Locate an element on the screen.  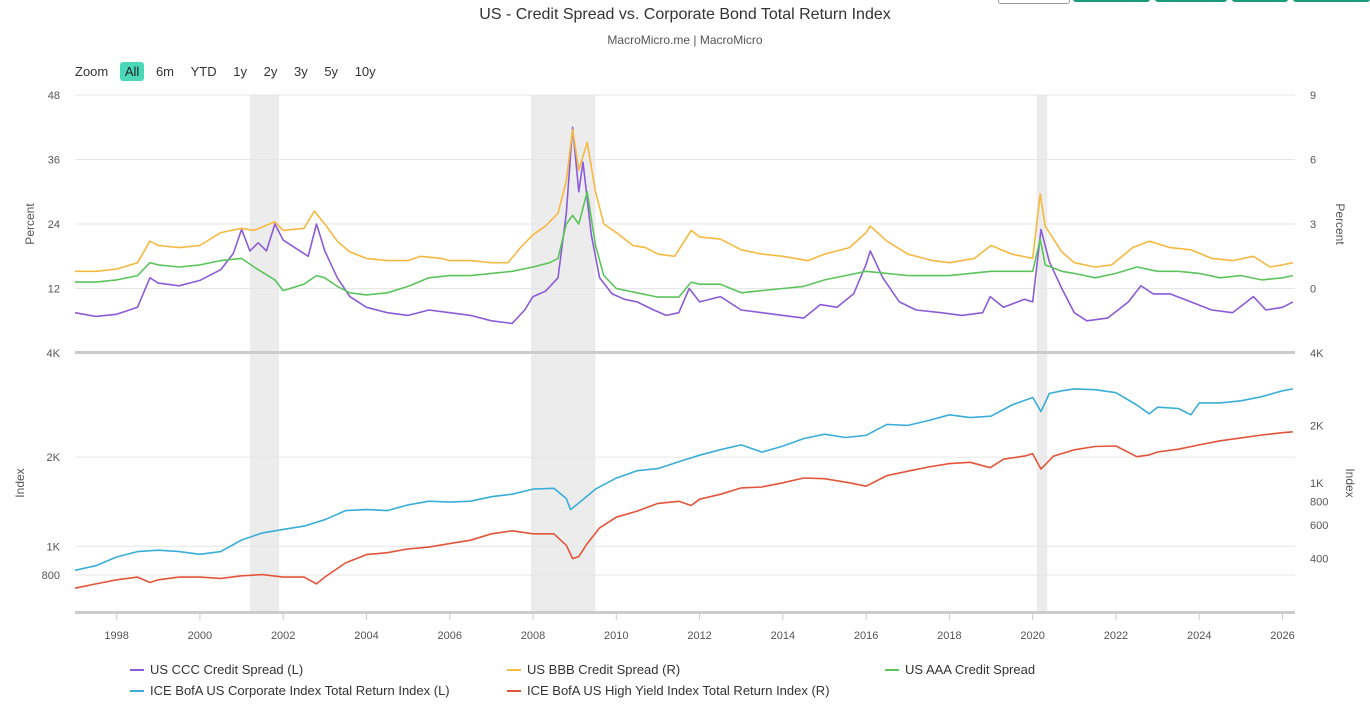
x-axis-tick-label: 2000 is located at coordinates (200, 636).